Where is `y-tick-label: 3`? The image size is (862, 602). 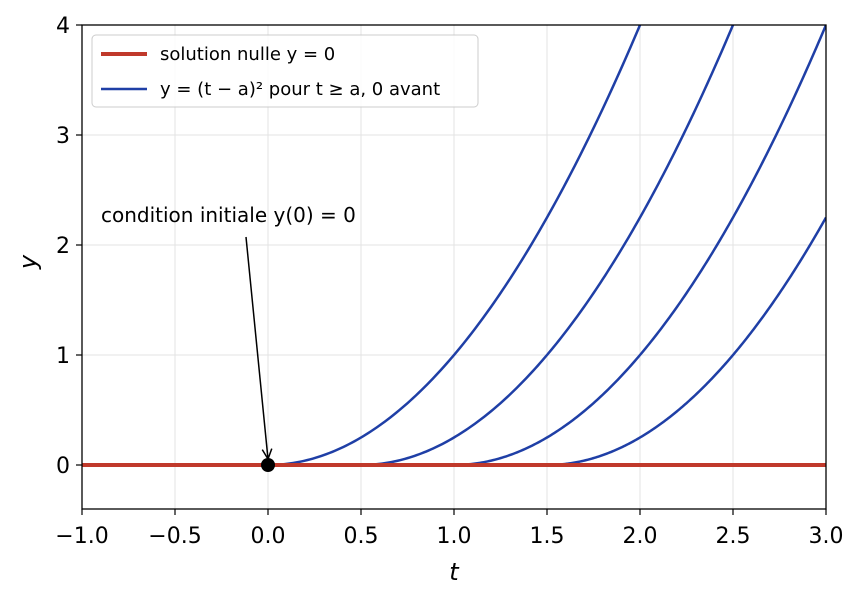
y-tick-label: 3 is located at coordinates (63, 136).